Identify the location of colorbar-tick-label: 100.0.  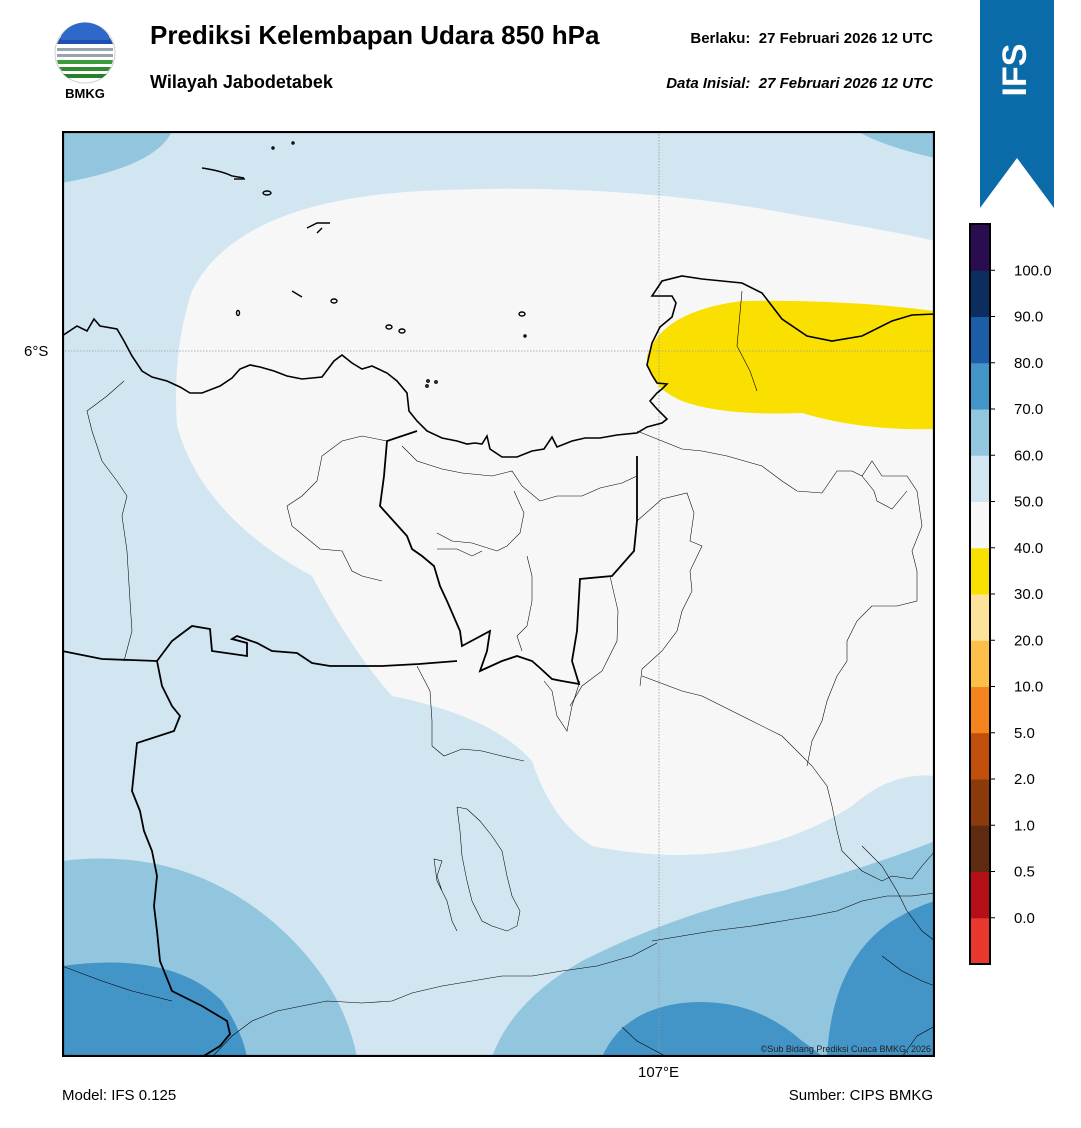
(1033, 270).